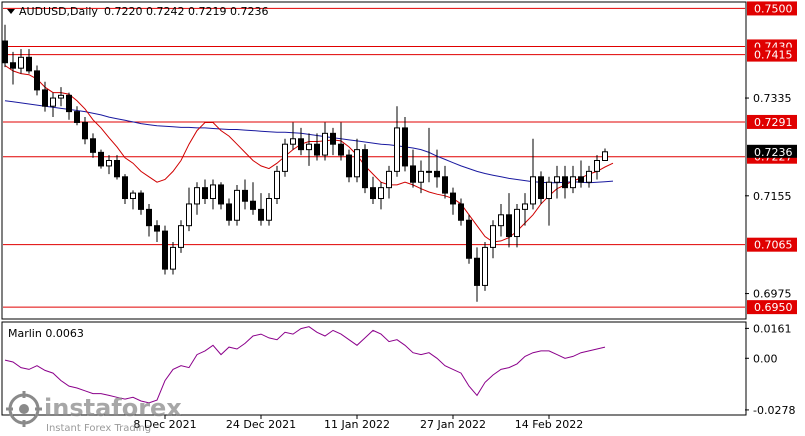 The height and width of the screenshot is (436, 805). I want to click on level-price-box, so click(772, 307).